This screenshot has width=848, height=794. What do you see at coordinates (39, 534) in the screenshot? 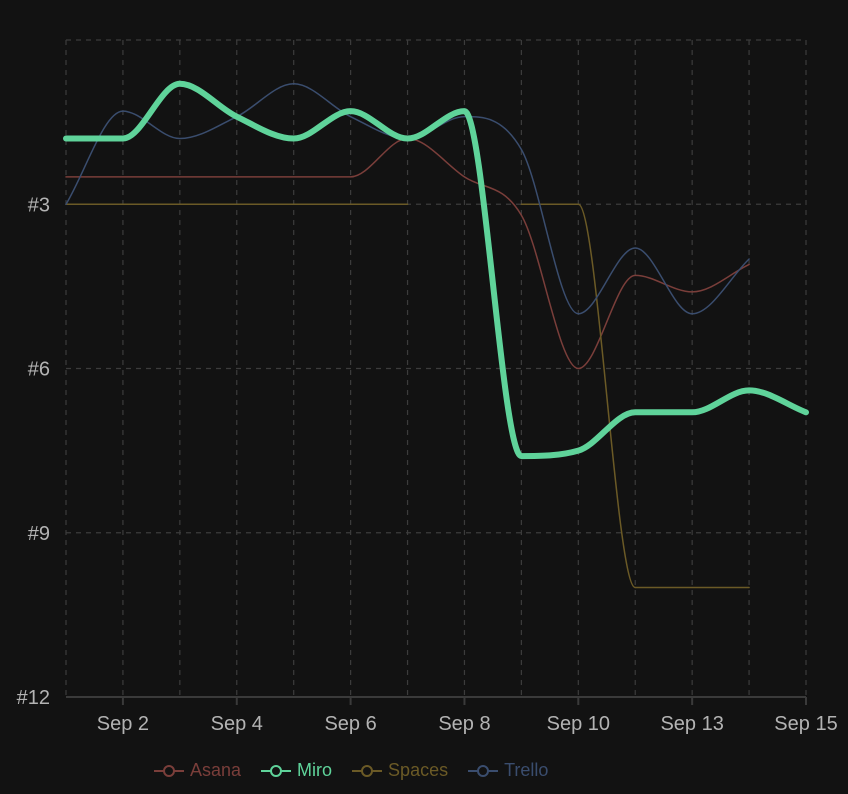
I see `y-tick-label: #9` at bounding box center [39, 534].